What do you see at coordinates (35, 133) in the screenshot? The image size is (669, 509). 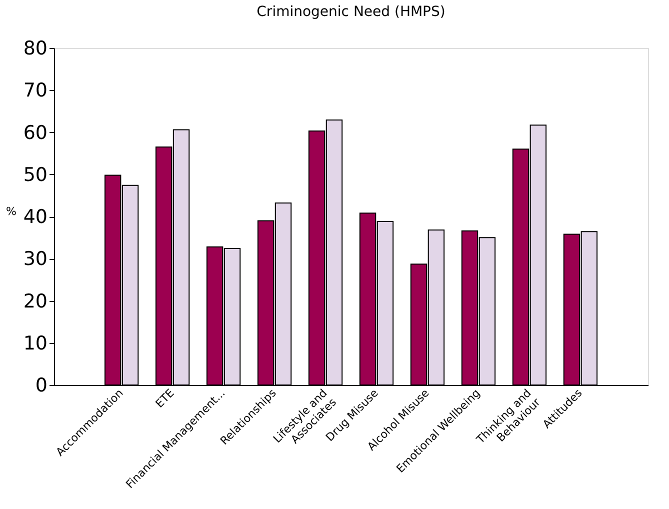 I see `y-tick-label: 60` at bounding box center [35, 133].